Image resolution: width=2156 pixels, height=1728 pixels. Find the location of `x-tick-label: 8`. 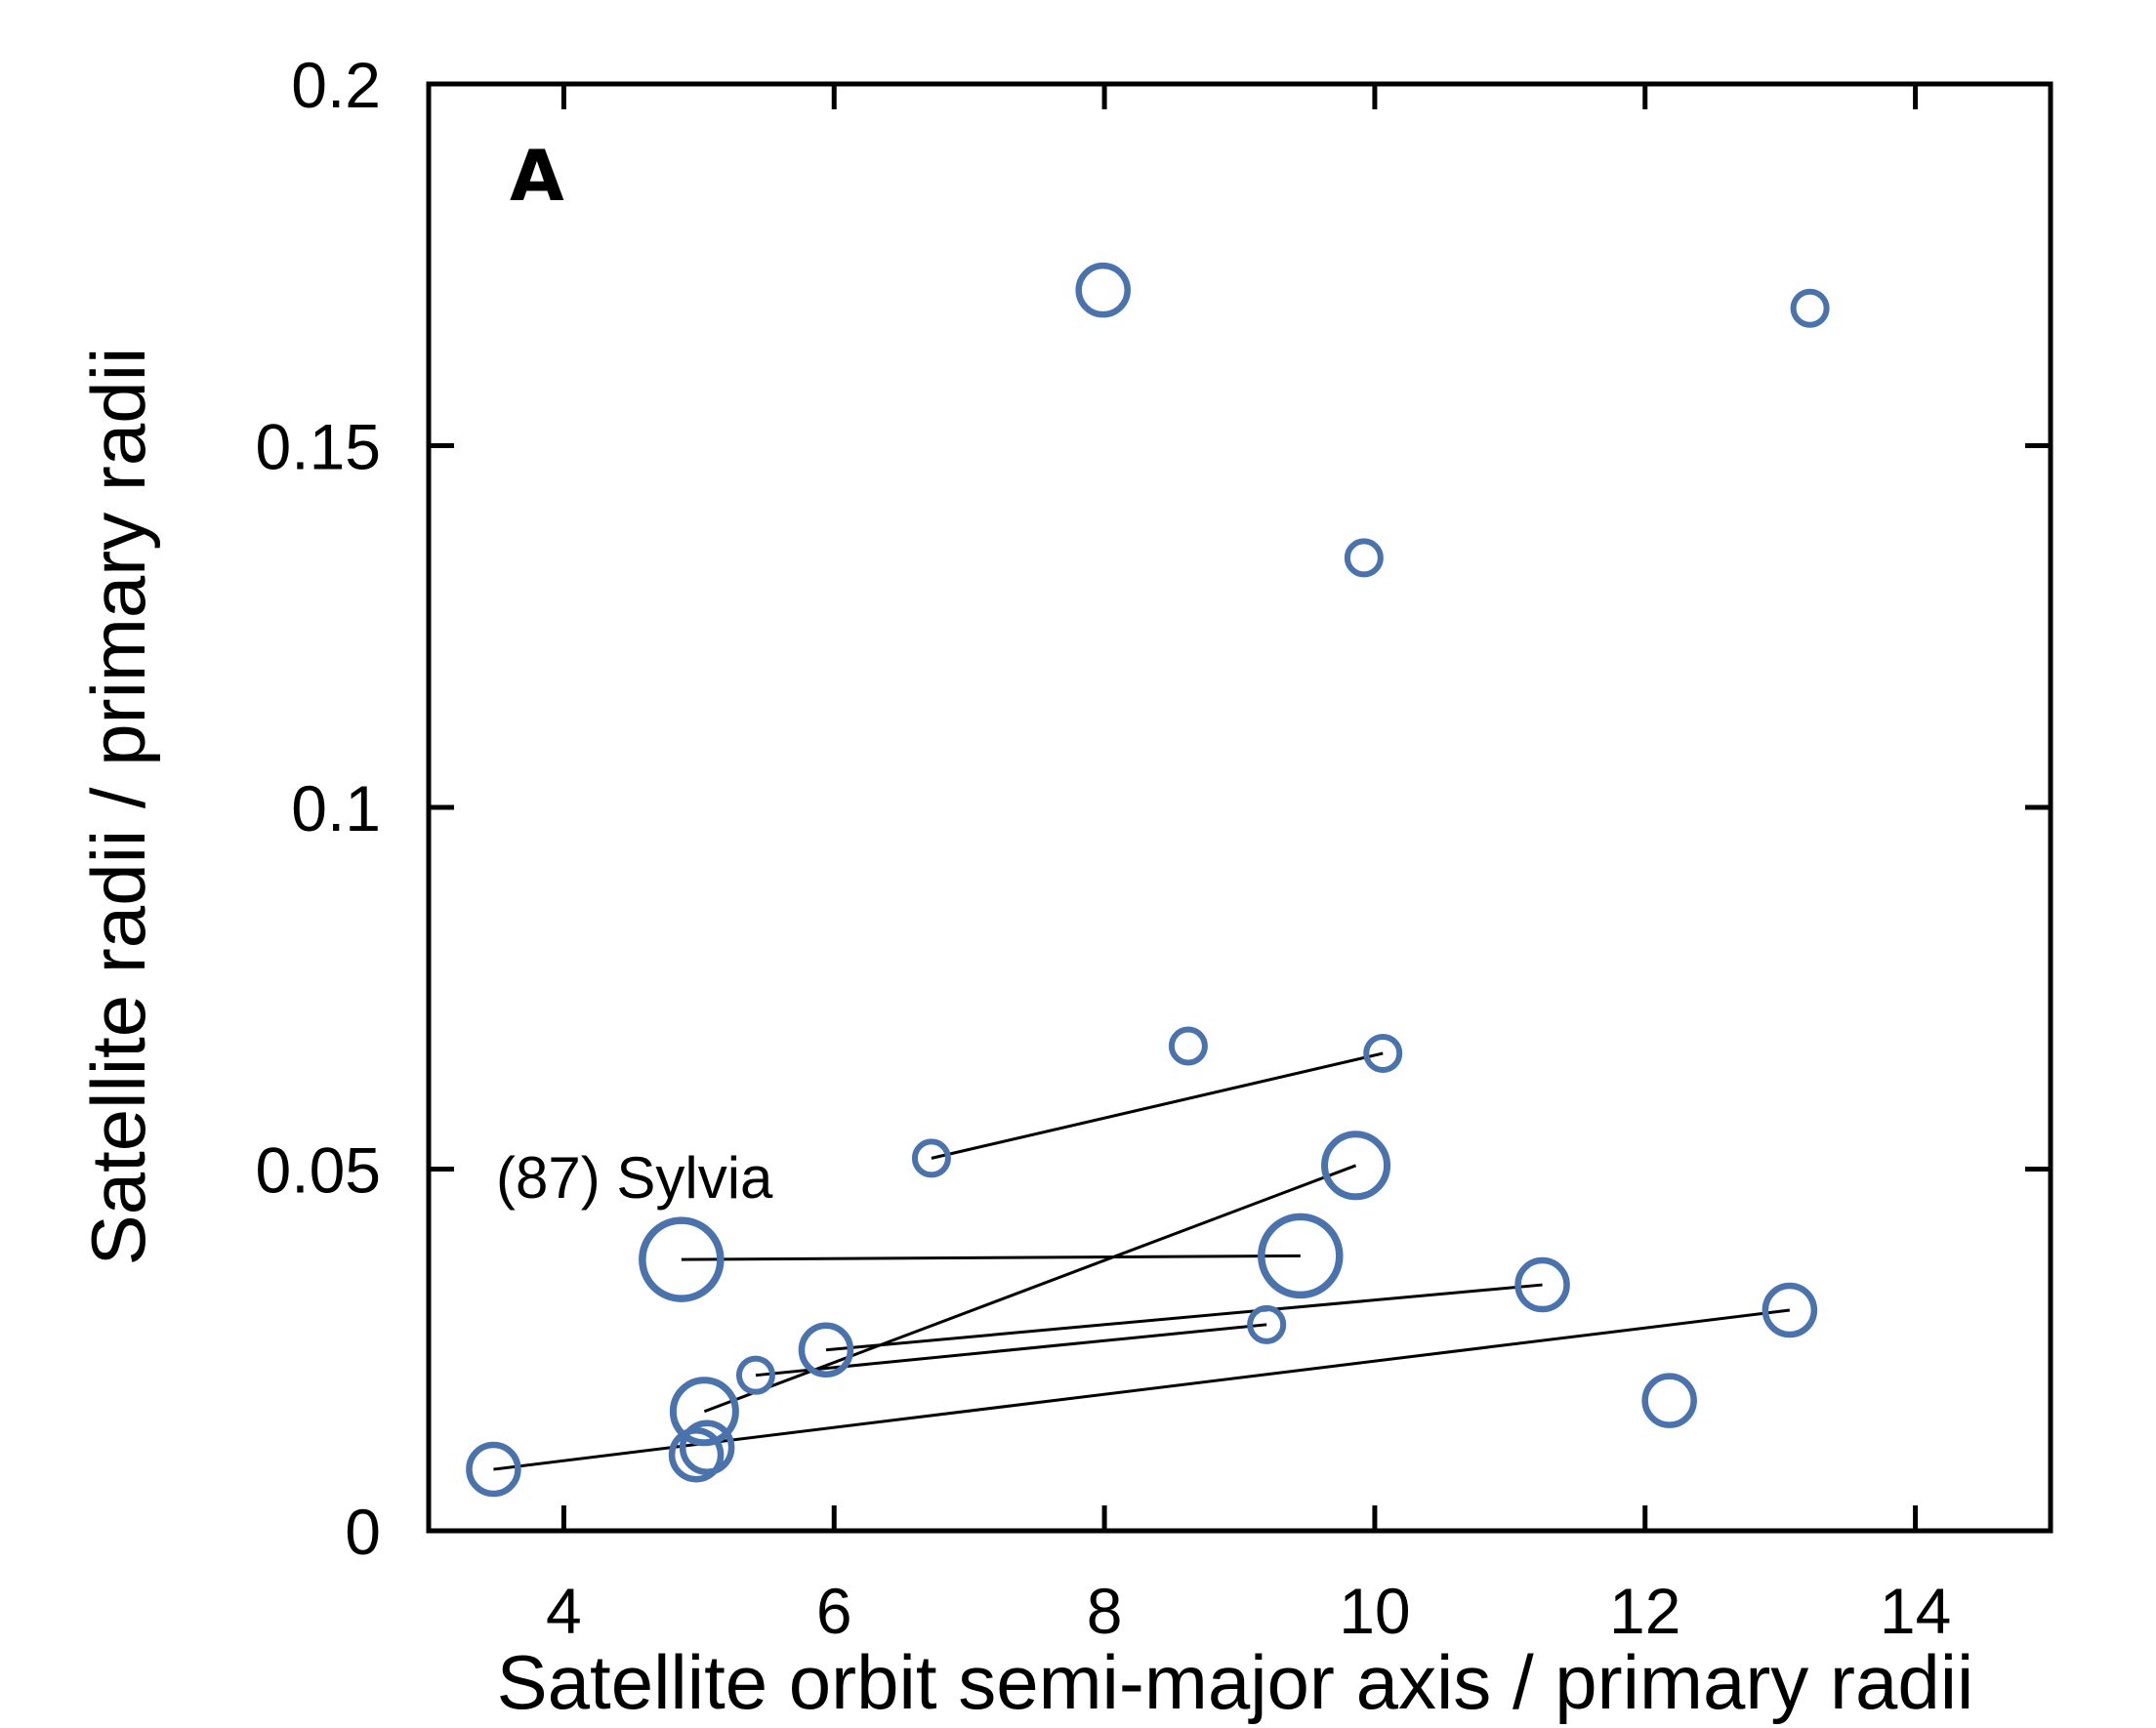

x-tick-label: 8 is located at coordinates (1105, 1611).